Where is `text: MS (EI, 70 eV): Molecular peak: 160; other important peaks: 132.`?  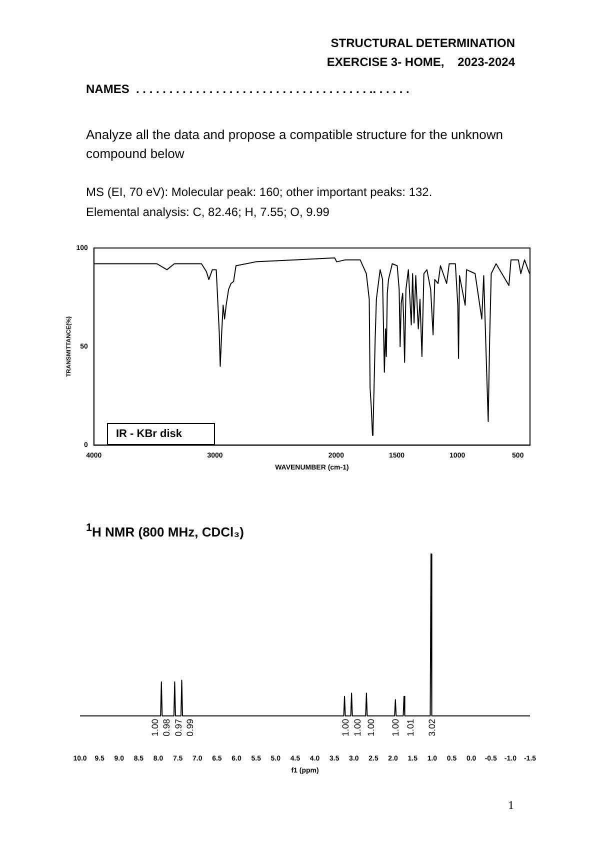
text: MS (EI, 70 eV): Molecular peak: 160; other important peaks: 132. is located at coordinates (259, 192).